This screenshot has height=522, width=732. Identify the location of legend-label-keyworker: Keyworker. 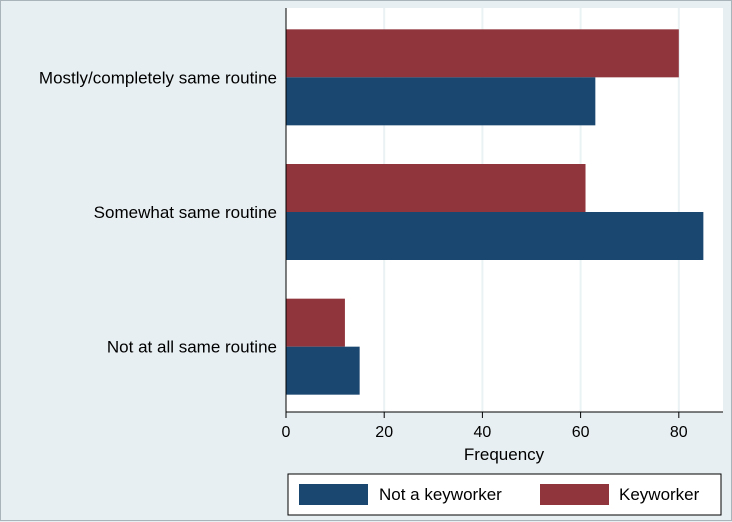
(659, 494).